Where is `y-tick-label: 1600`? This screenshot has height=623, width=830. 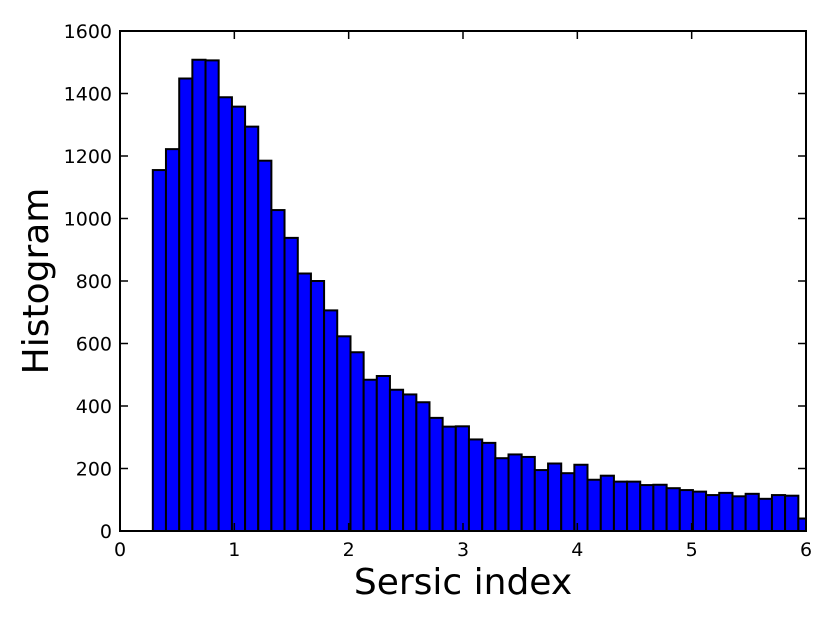 y-tick-label: 1600 is located at coordinates (88, 32).